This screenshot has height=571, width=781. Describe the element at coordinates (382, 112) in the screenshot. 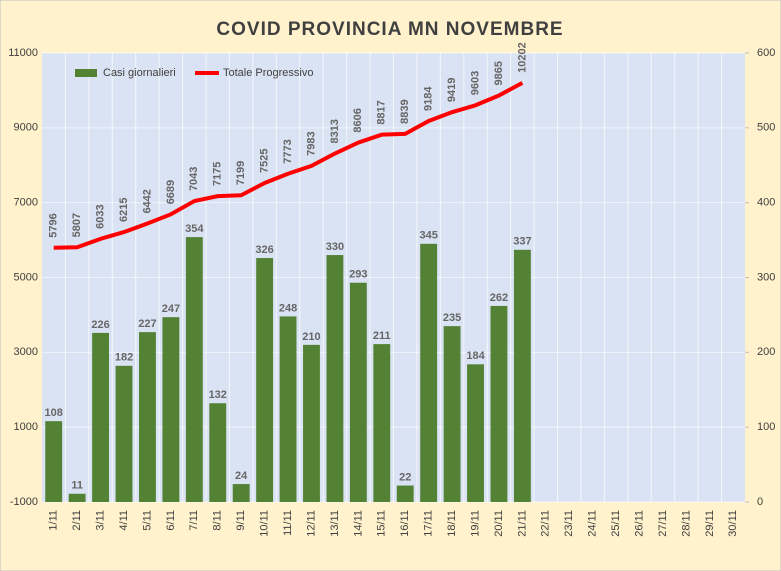

I see `line-data-label: 8817` at that location.